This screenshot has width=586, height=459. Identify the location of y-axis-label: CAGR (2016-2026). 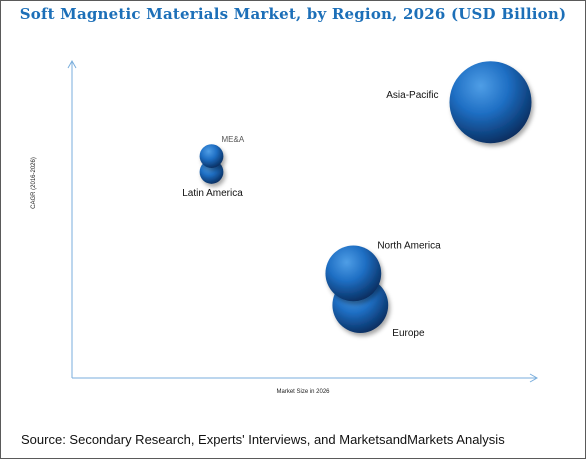
(34, 183).